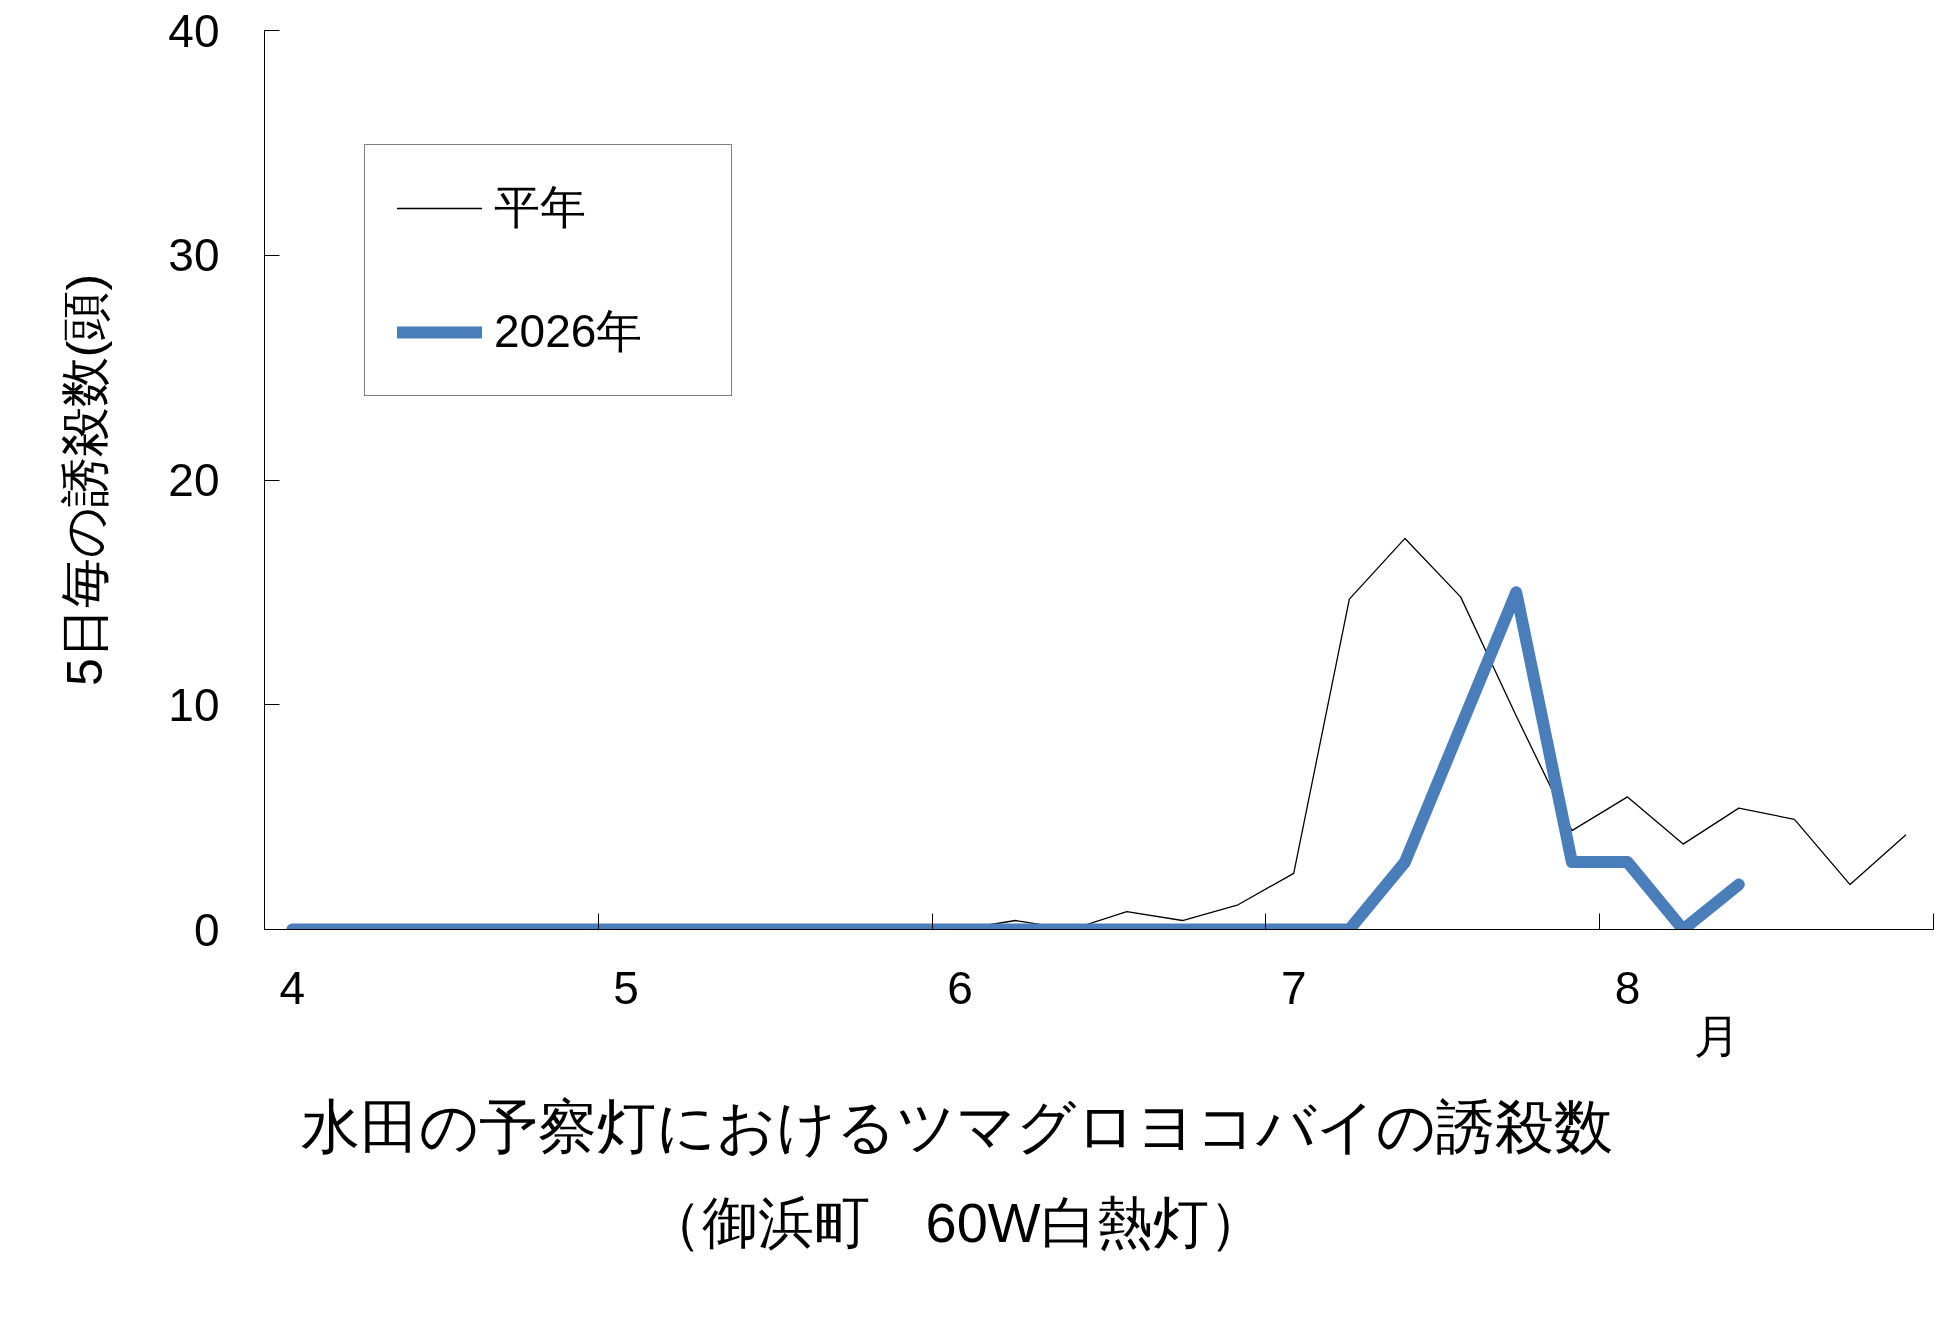 This screenshot has height=1323, width=1959. I want to click on text: 水田の予察灯におけるツマグロヨコバイの誘殺数, so click(956, 1126).